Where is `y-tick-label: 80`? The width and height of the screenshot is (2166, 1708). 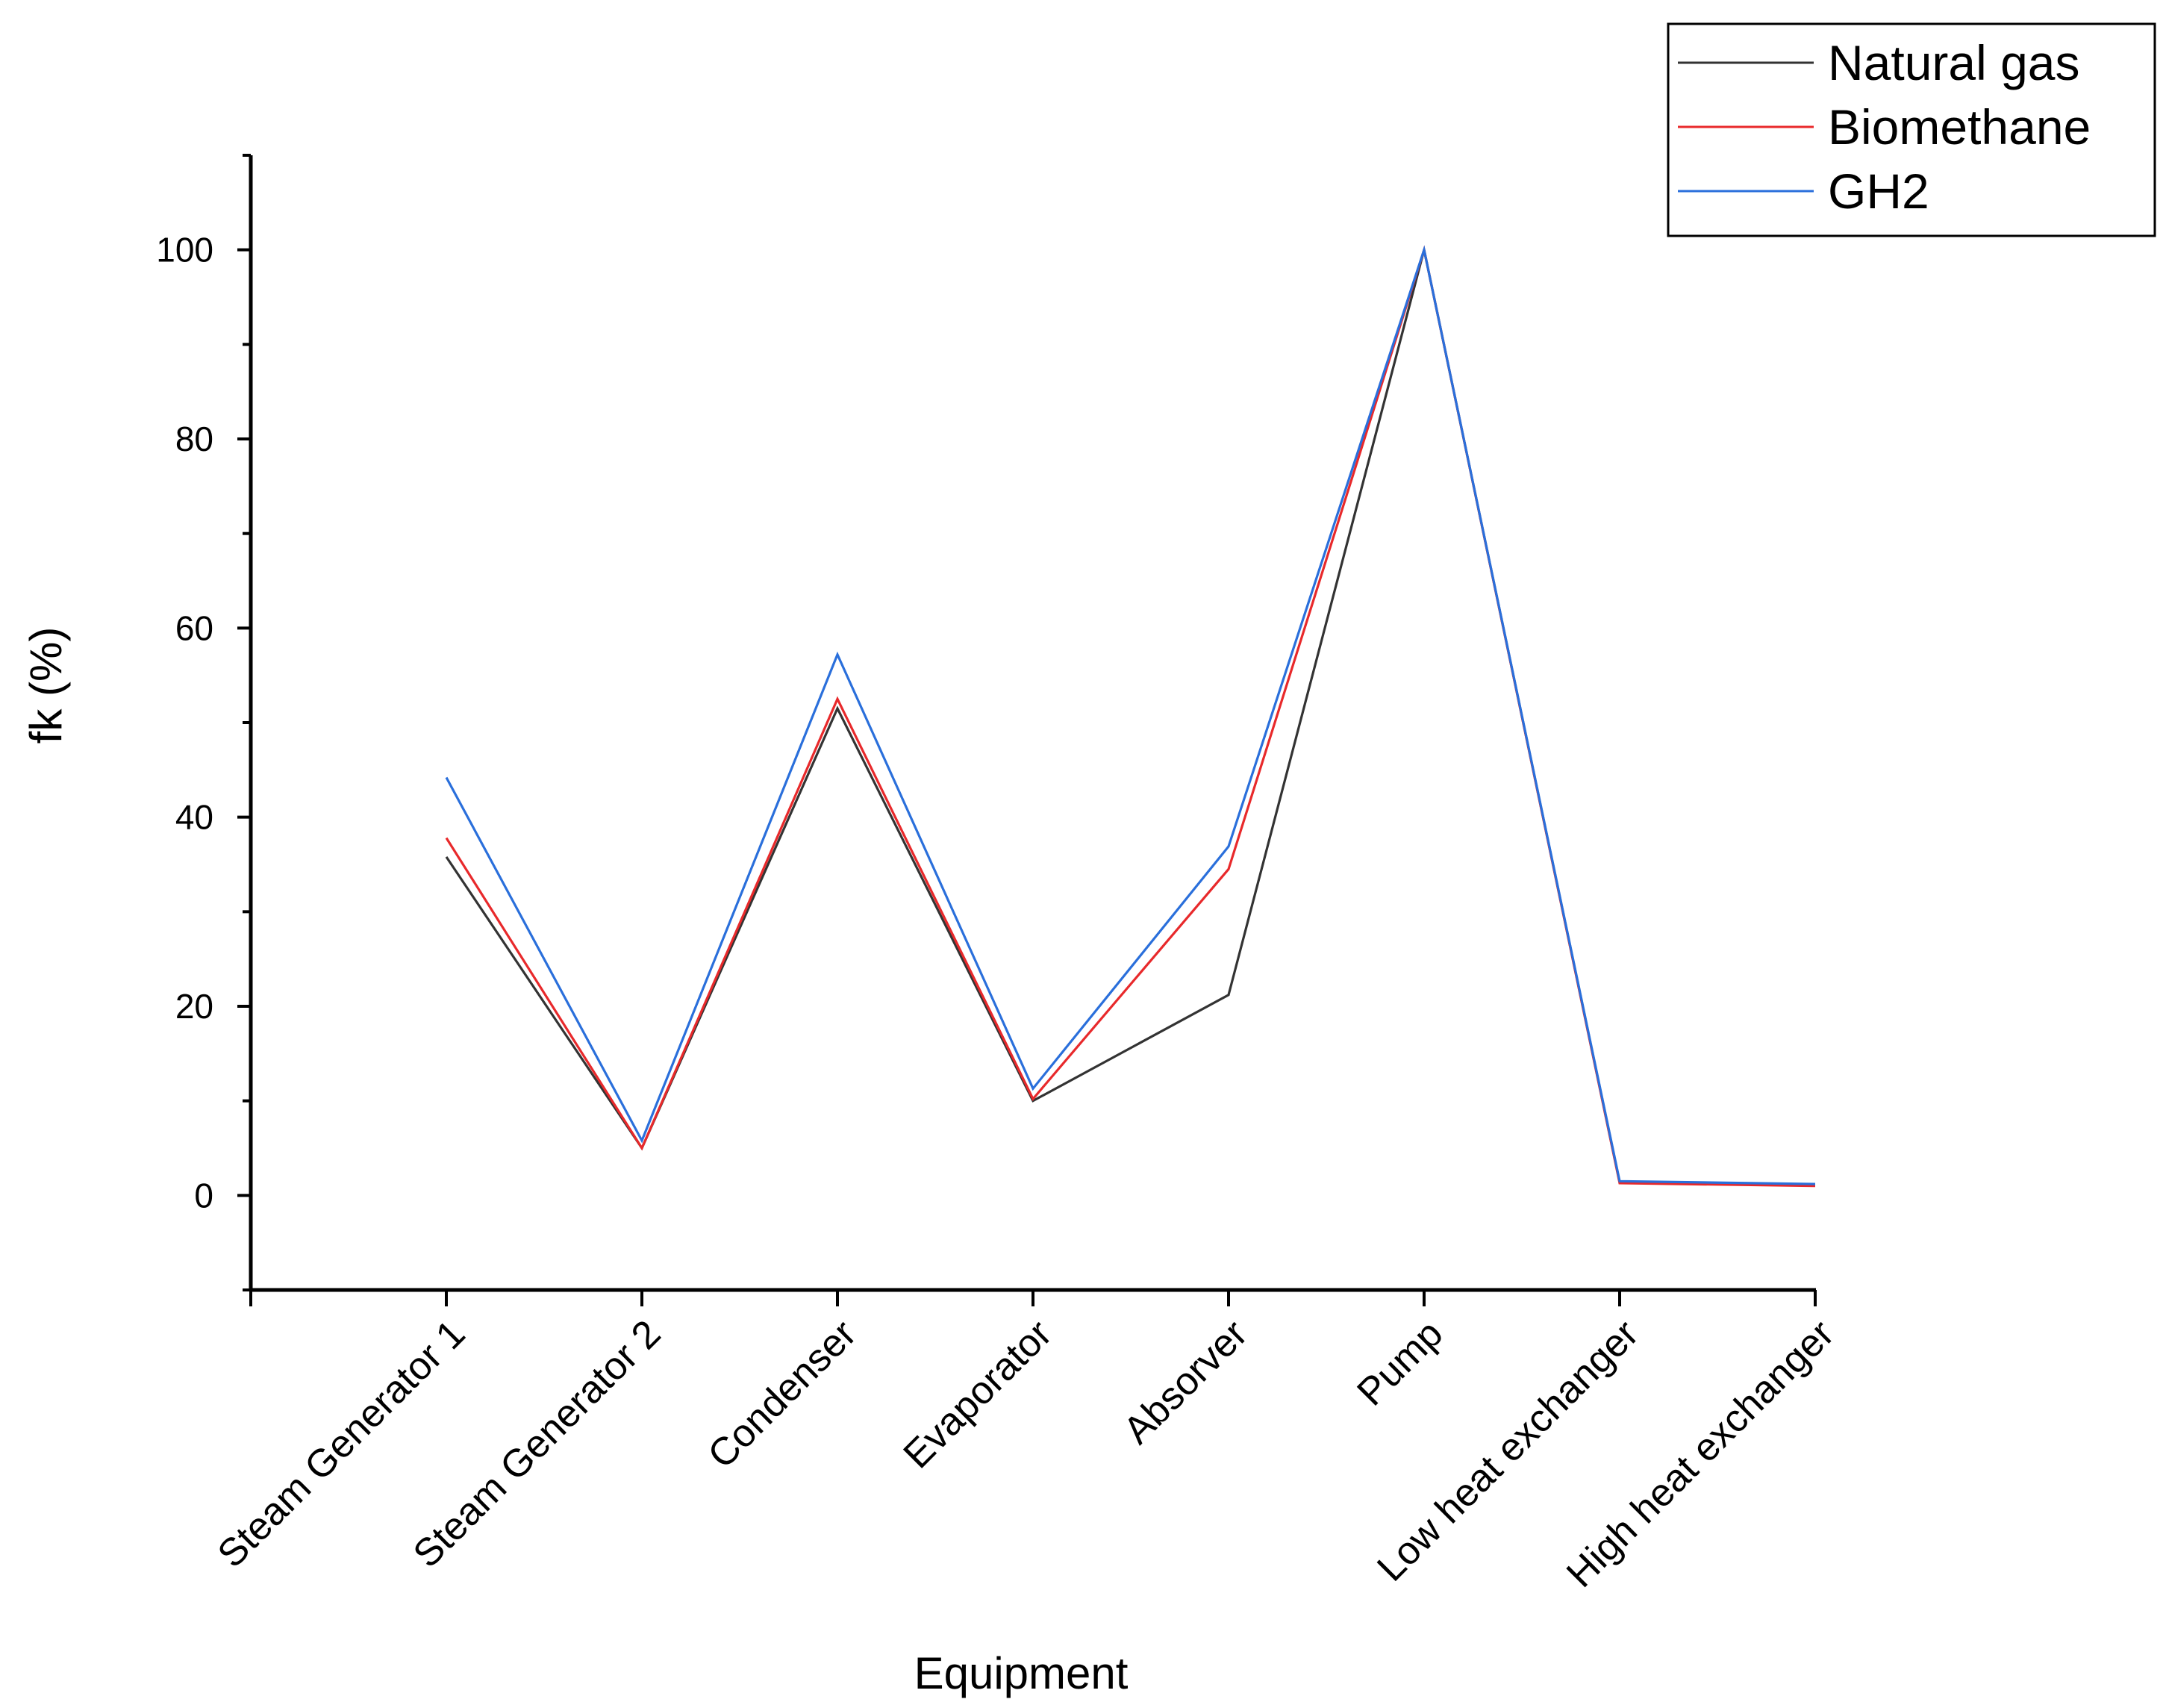
y-tick-label: 80 is located at coordinates (194, 439).